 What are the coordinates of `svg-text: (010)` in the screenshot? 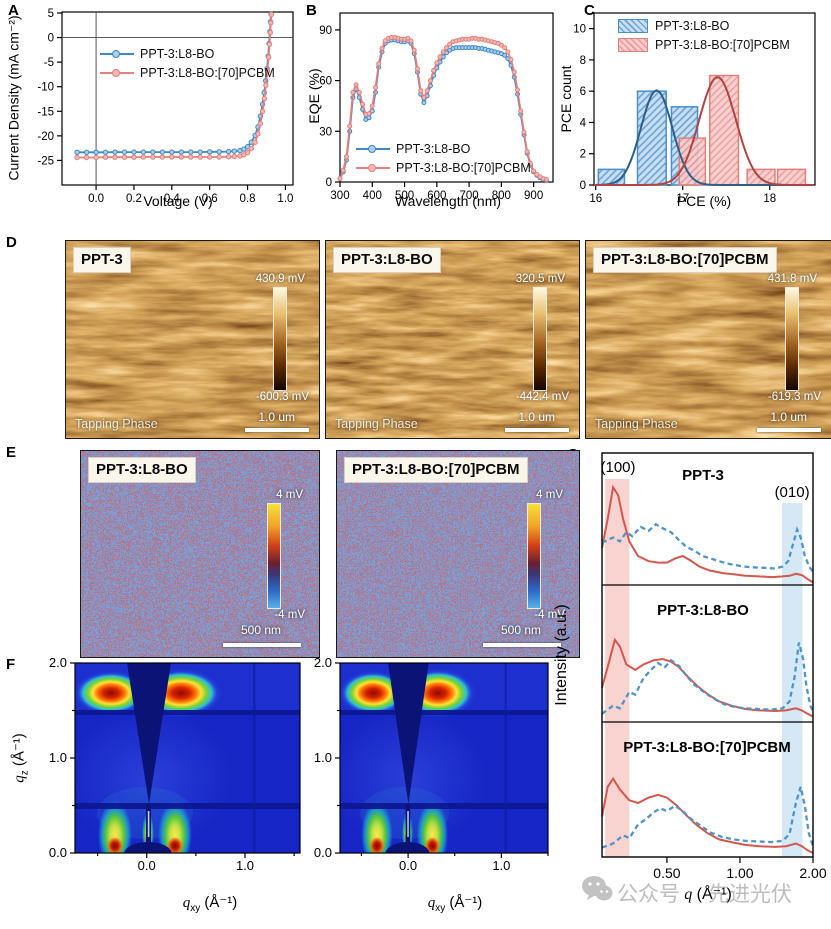 It's located at (792, 492).